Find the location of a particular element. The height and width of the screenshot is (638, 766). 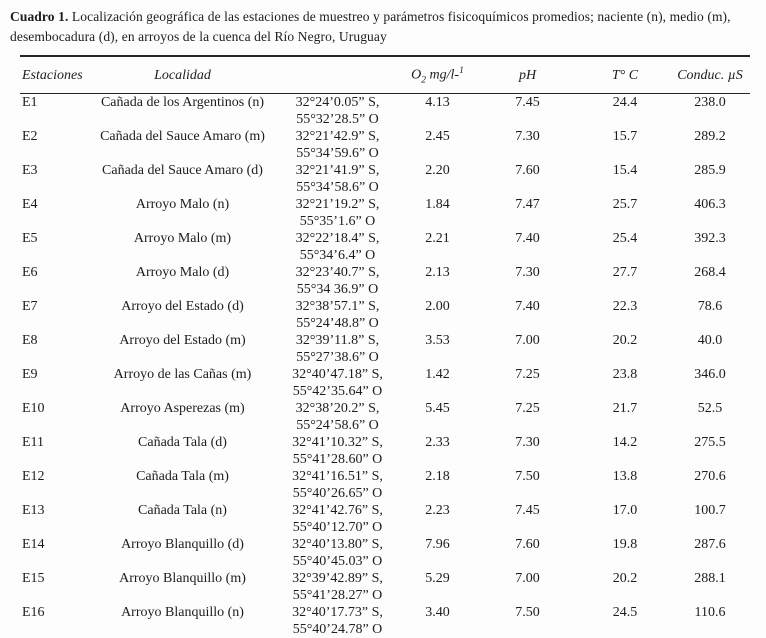

coordinates-cell: 32°40’13.80” S, 55°40’45.03” O is located at coordinates (337, 553).